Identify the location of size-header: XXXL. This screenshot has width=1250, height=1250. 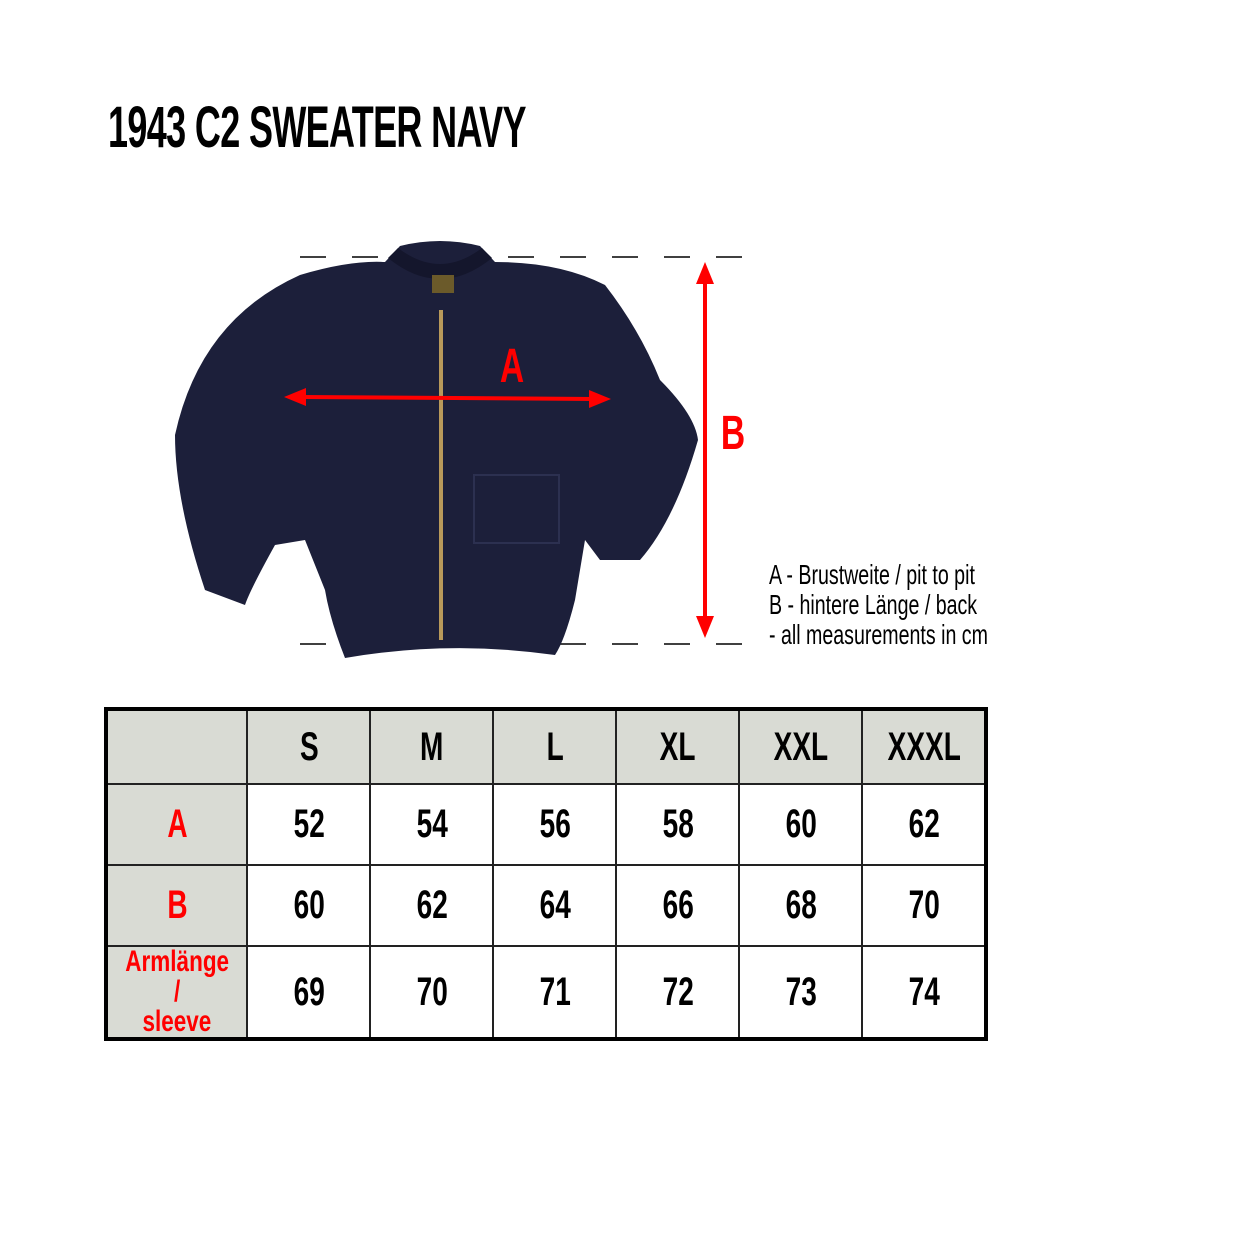
(924, 746).